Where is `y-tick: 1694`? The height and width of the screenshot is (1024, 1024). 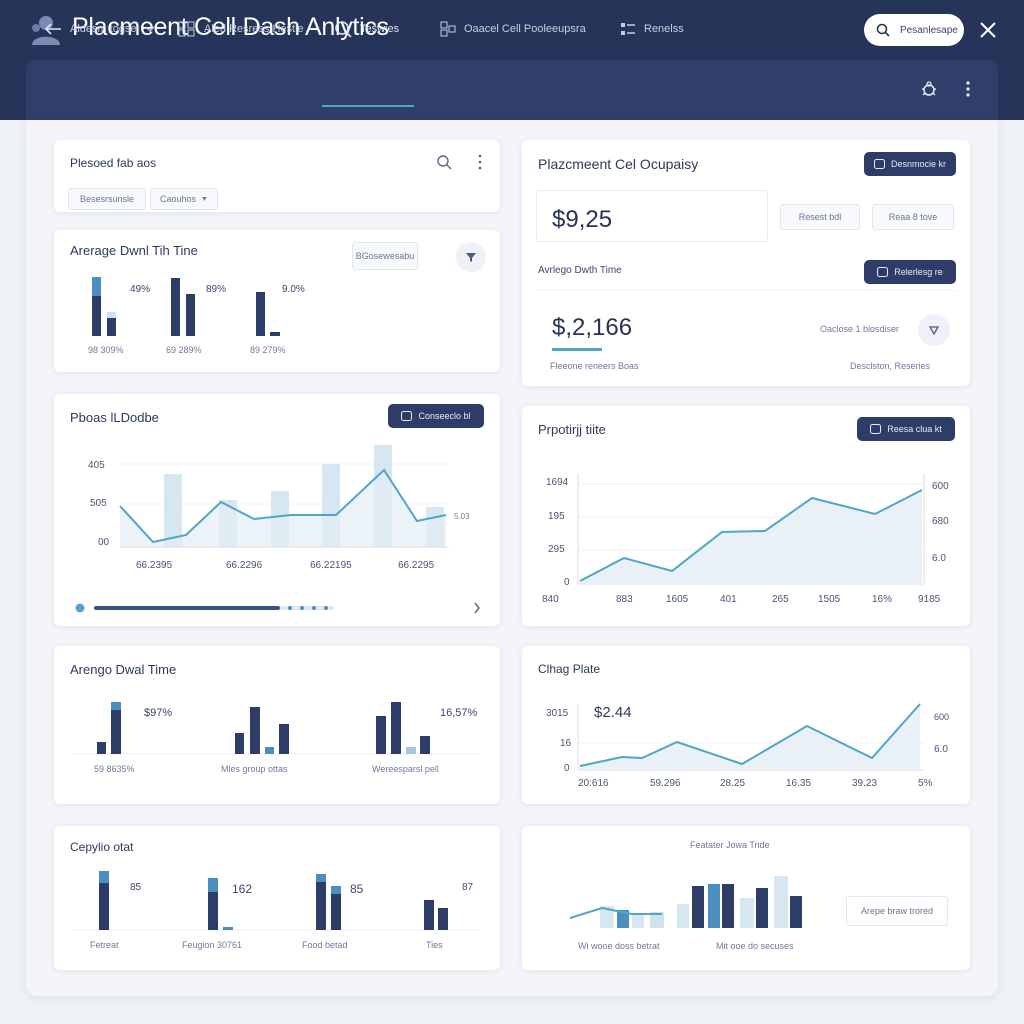 y-tick: 1694 is located at coordinates (557, 482).